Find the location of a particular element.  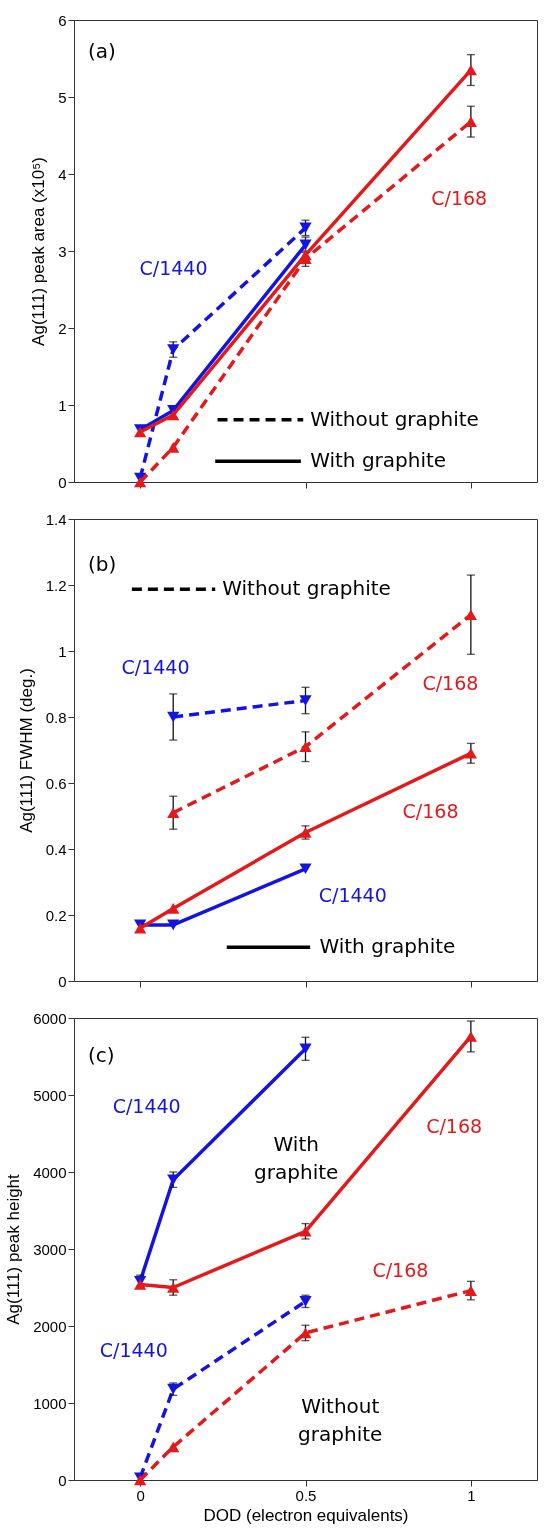

y-axis-title: Ag(111) FWHM (deg.) is located at coordinates (26, 750).